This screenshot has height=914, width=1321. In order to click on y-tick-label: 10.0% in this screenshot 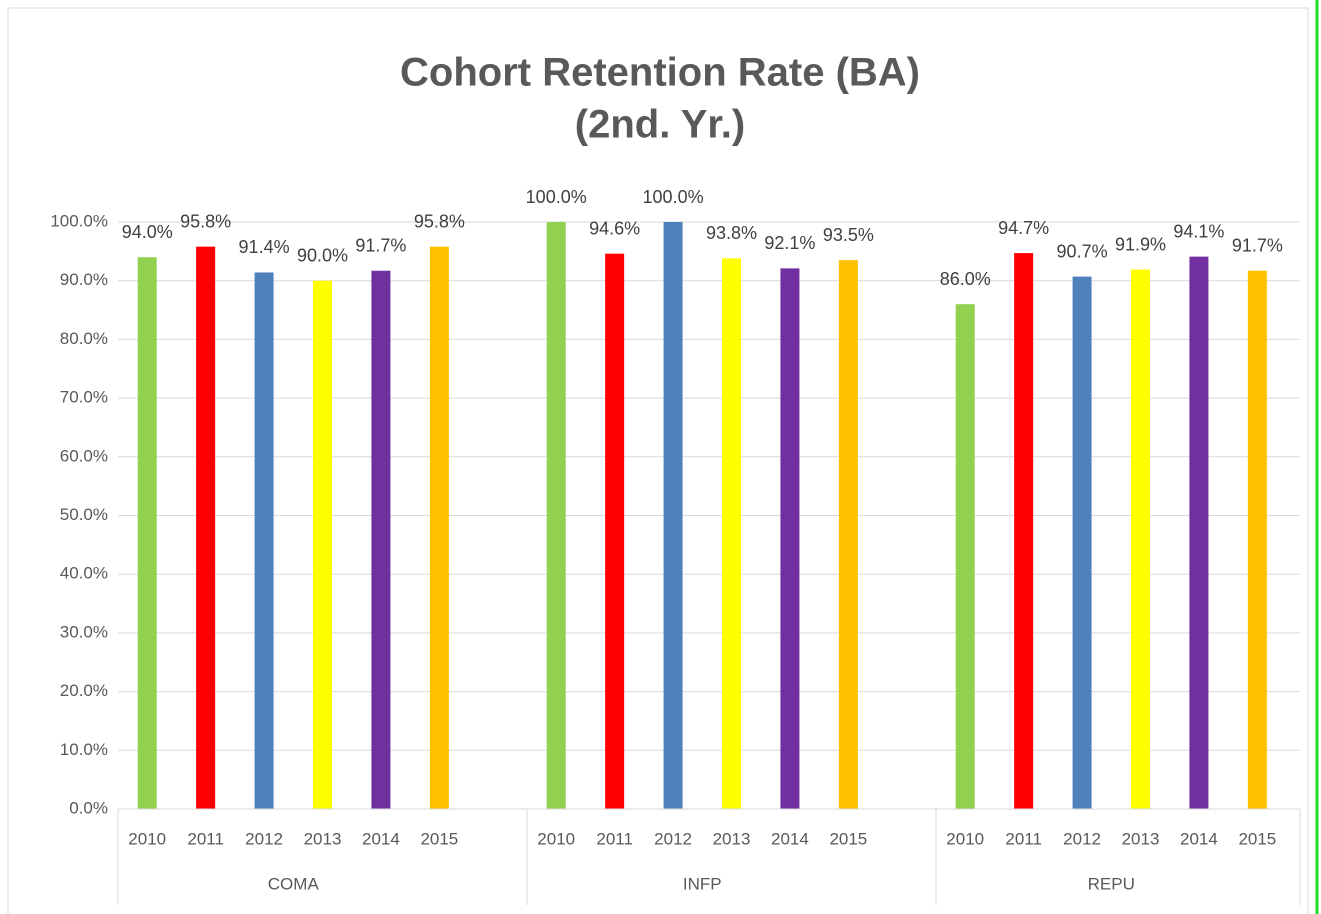, I will do `click(84, 749)`.